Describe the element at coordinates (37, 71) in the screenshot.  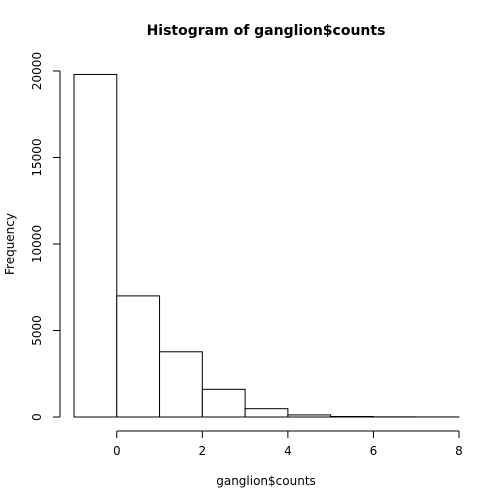
I see `y-tick-label: 20000` at that location.